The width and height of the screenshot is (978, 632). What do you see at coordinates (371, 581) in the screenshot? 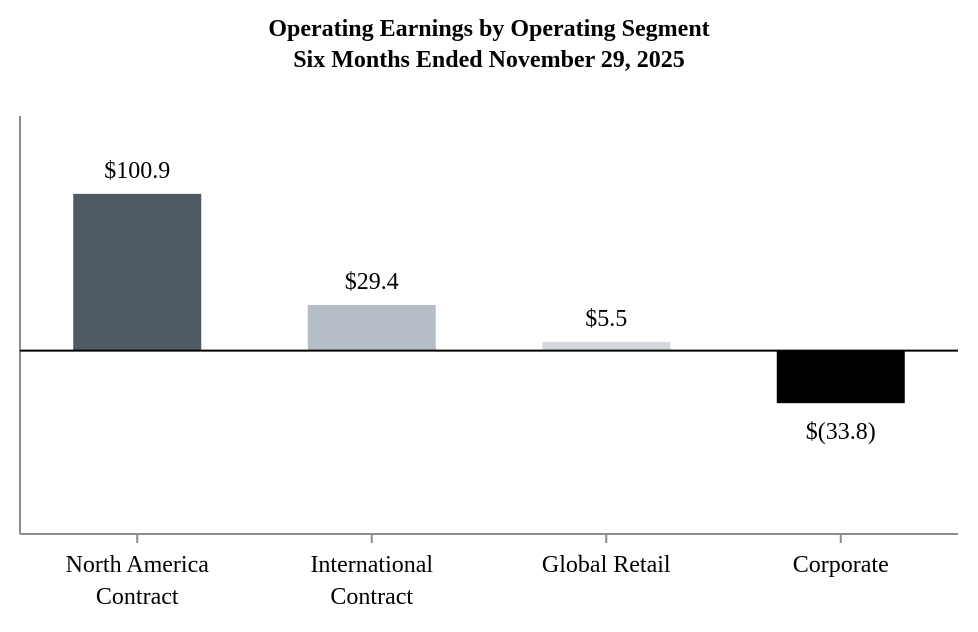
I see `x-tick-label: International Contract` at bounding box center [371, 581].